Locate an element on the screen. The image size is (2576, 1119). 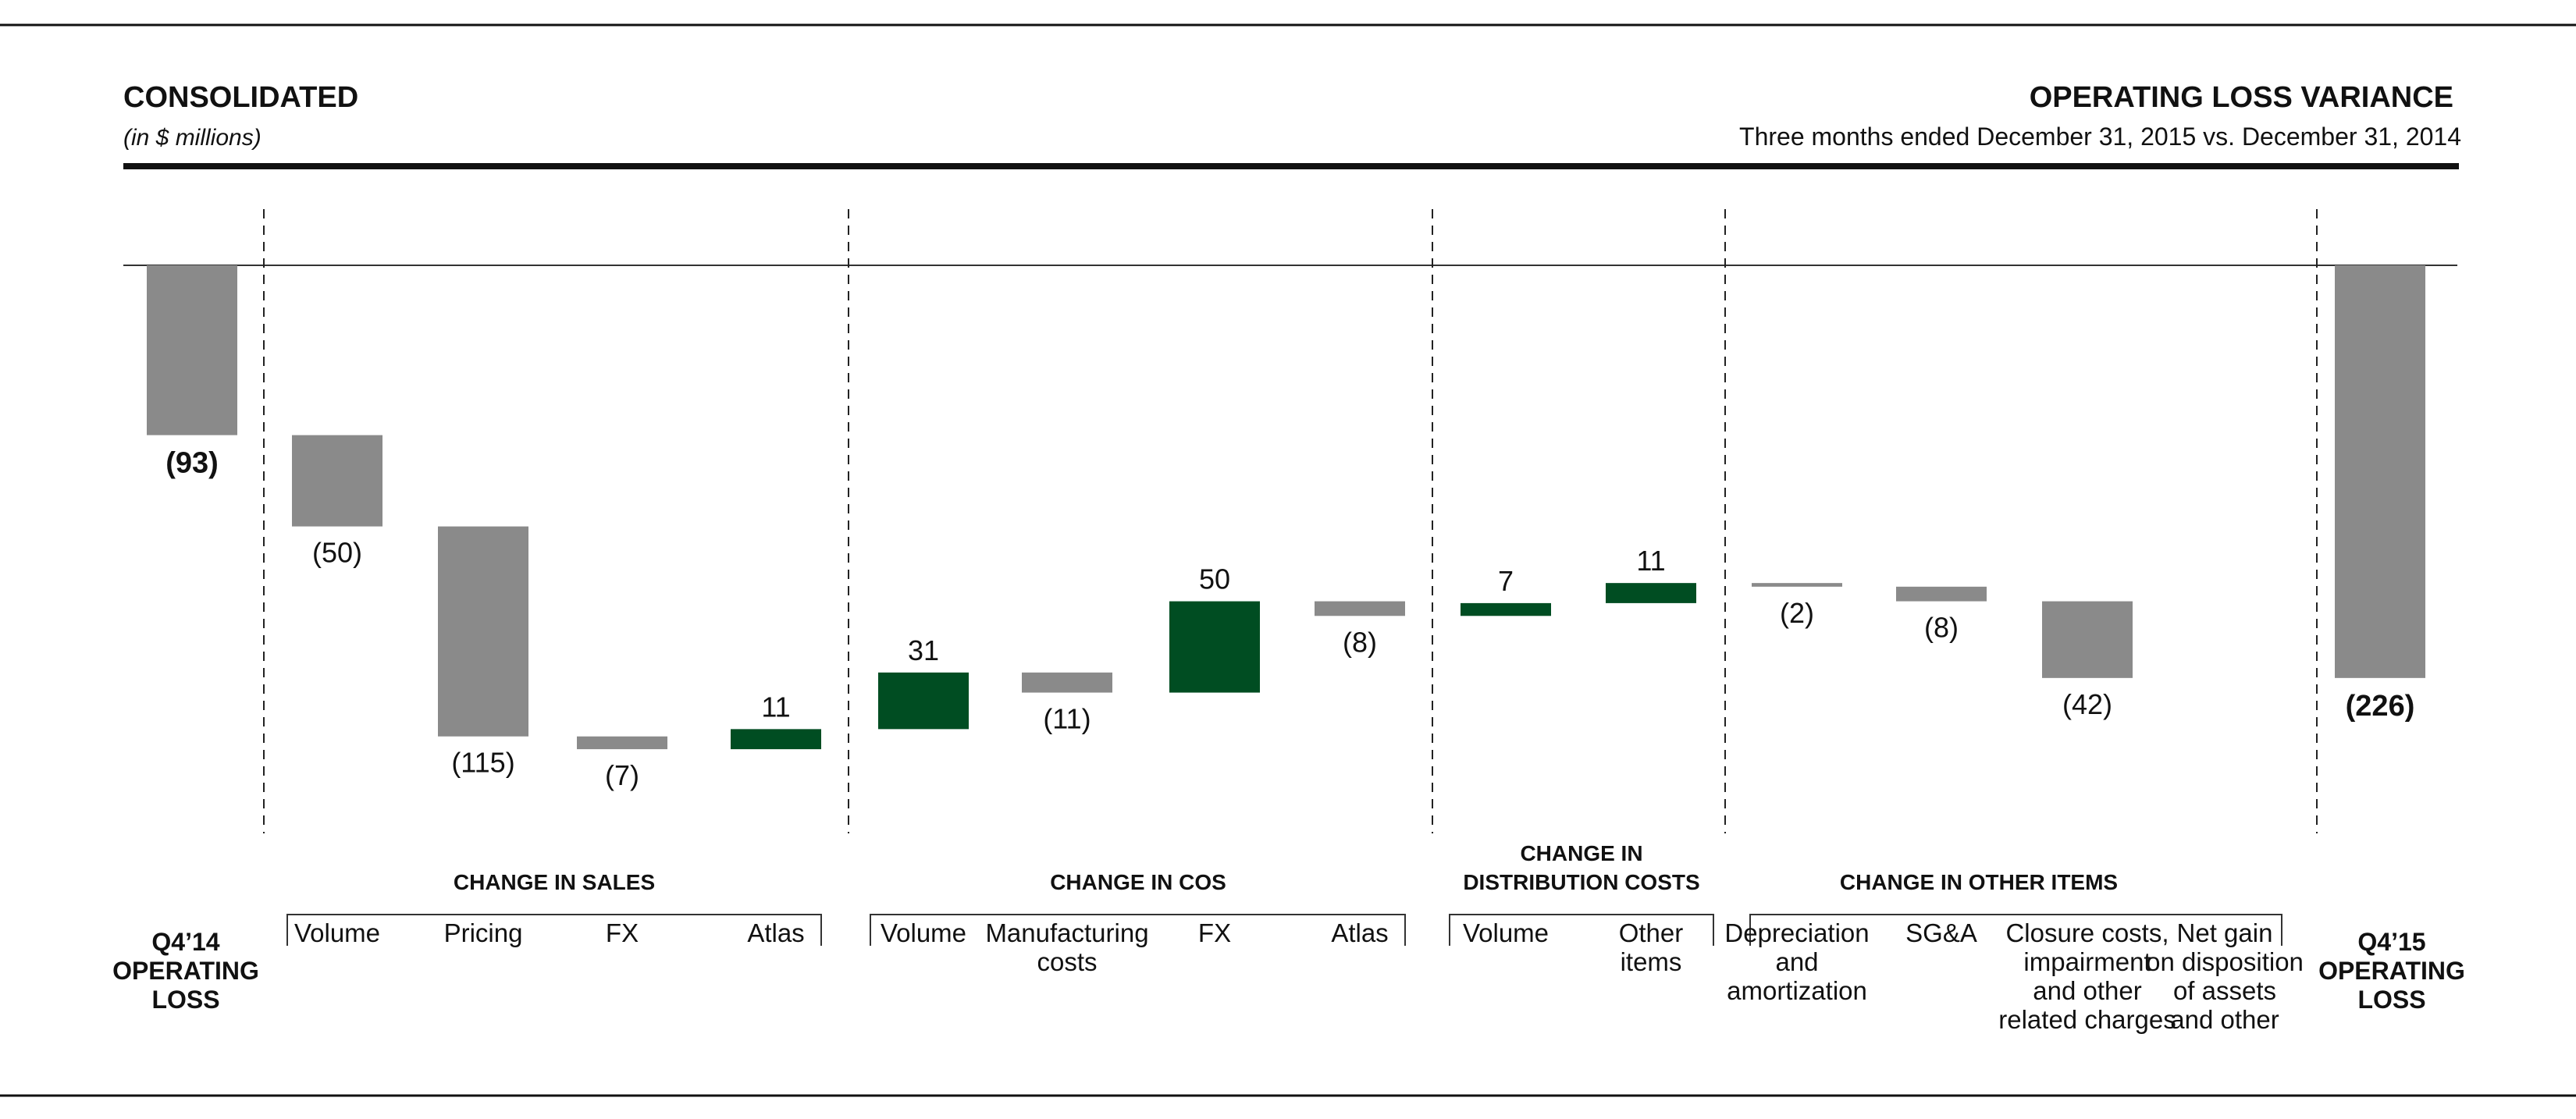
start-data-label: (93) is located at coordinates (192, 463).